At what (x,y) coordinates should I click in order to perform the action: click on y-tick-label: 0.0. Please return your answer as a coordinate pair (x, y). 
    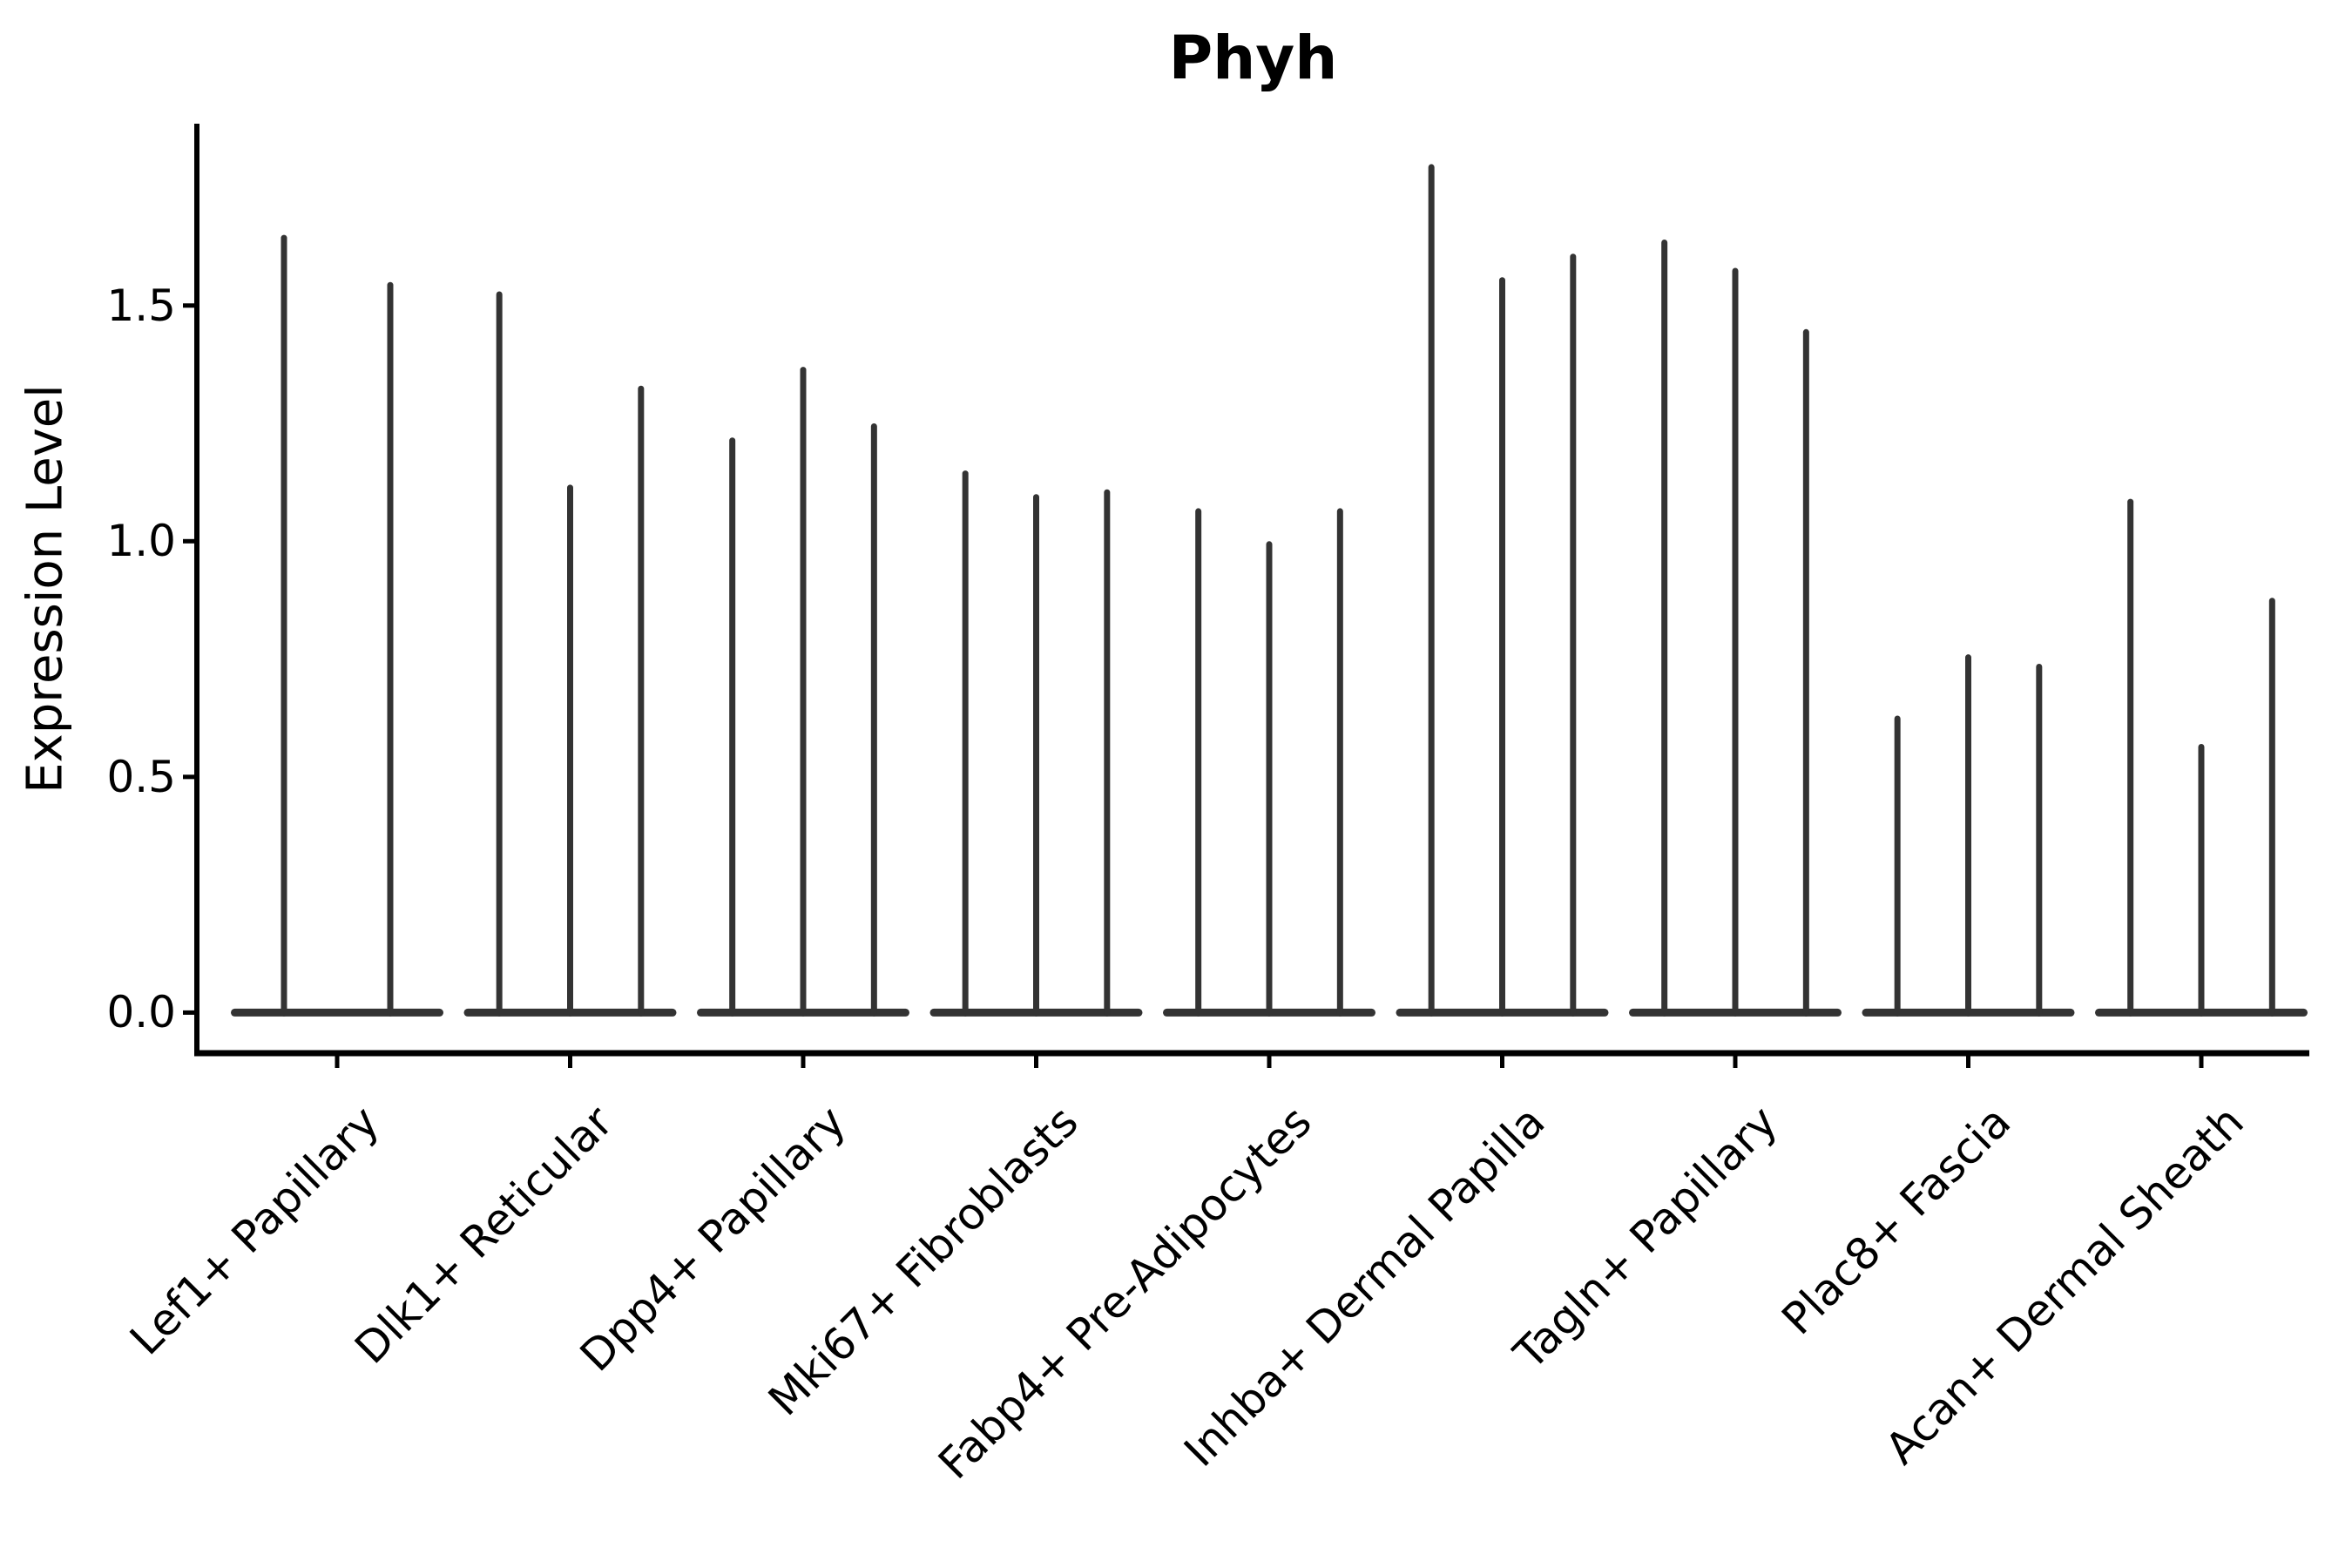
    Looking at the image, I should click on (141, 1012).